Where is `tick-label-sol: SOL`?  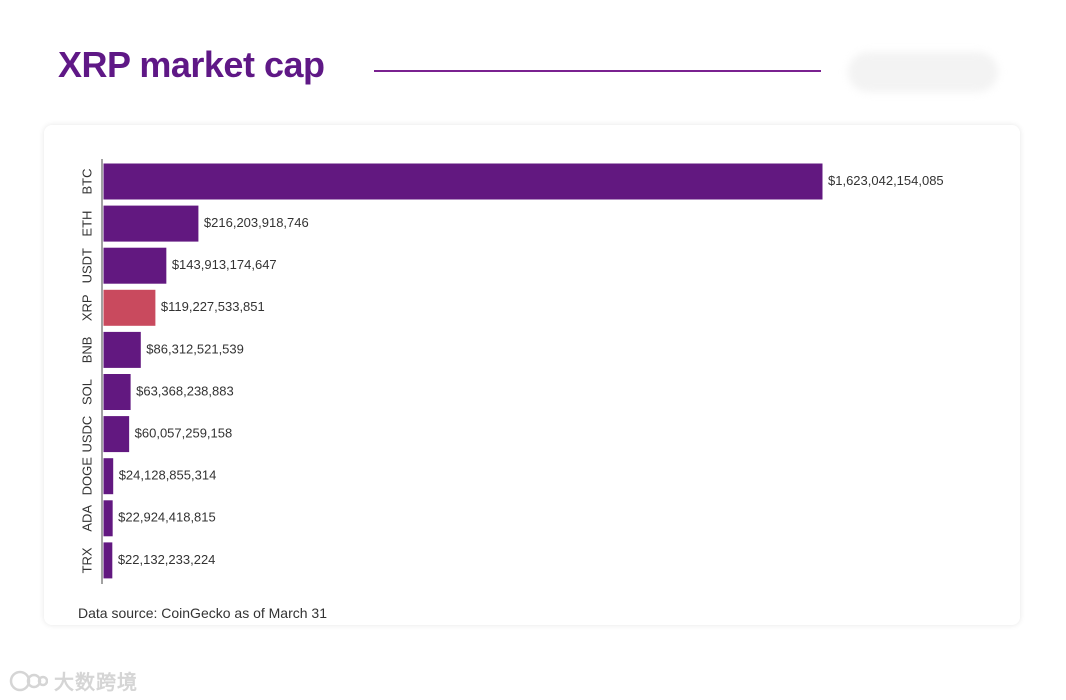 tick-label-sol: SOL is located at coordinates (86, 392).